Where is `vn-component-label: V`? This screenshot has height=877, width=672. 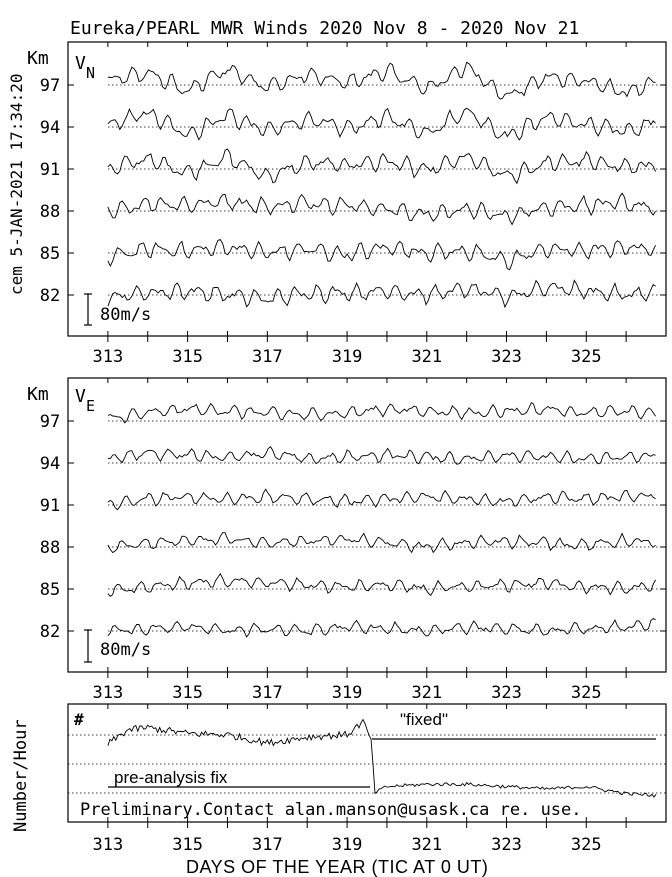
vn-component-label: V is located at coordinates (80, 63).